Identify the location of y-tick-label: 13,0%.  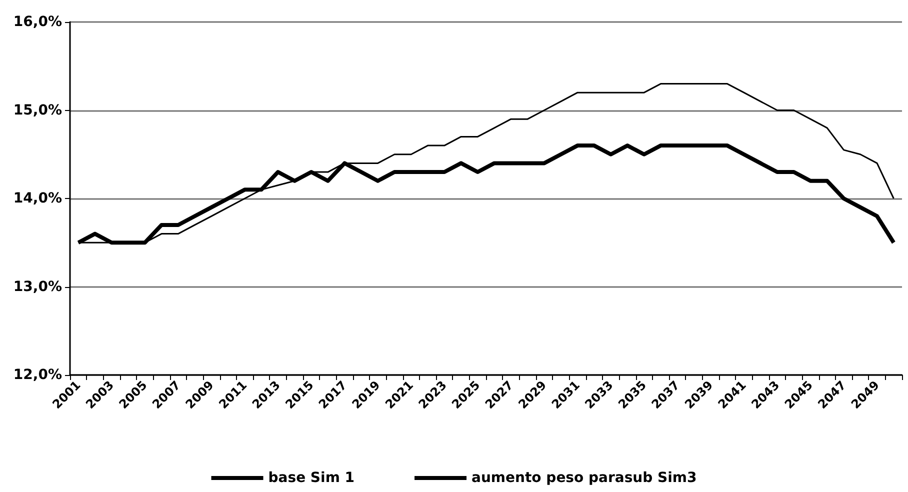
(37, 286).